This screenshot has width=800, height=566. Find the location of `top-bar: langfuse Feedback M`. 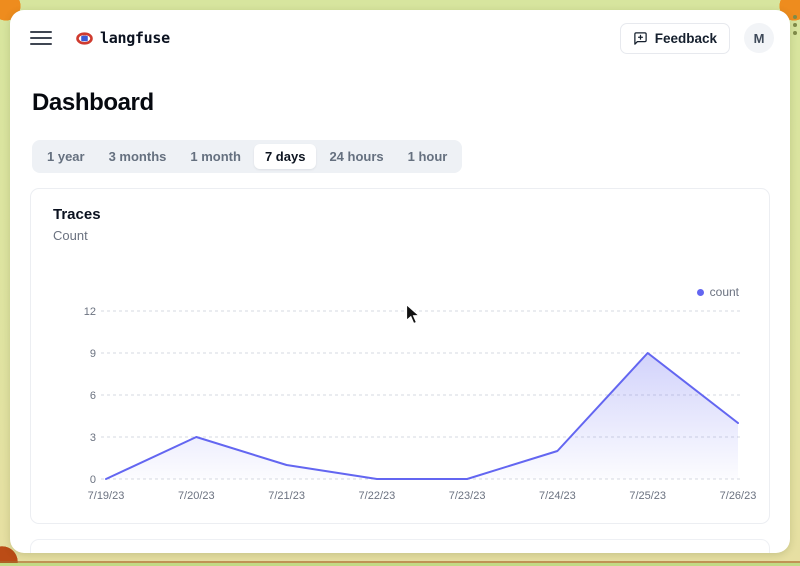

top-bar: langfuse Feedback M is located at coordinates (400, 38).